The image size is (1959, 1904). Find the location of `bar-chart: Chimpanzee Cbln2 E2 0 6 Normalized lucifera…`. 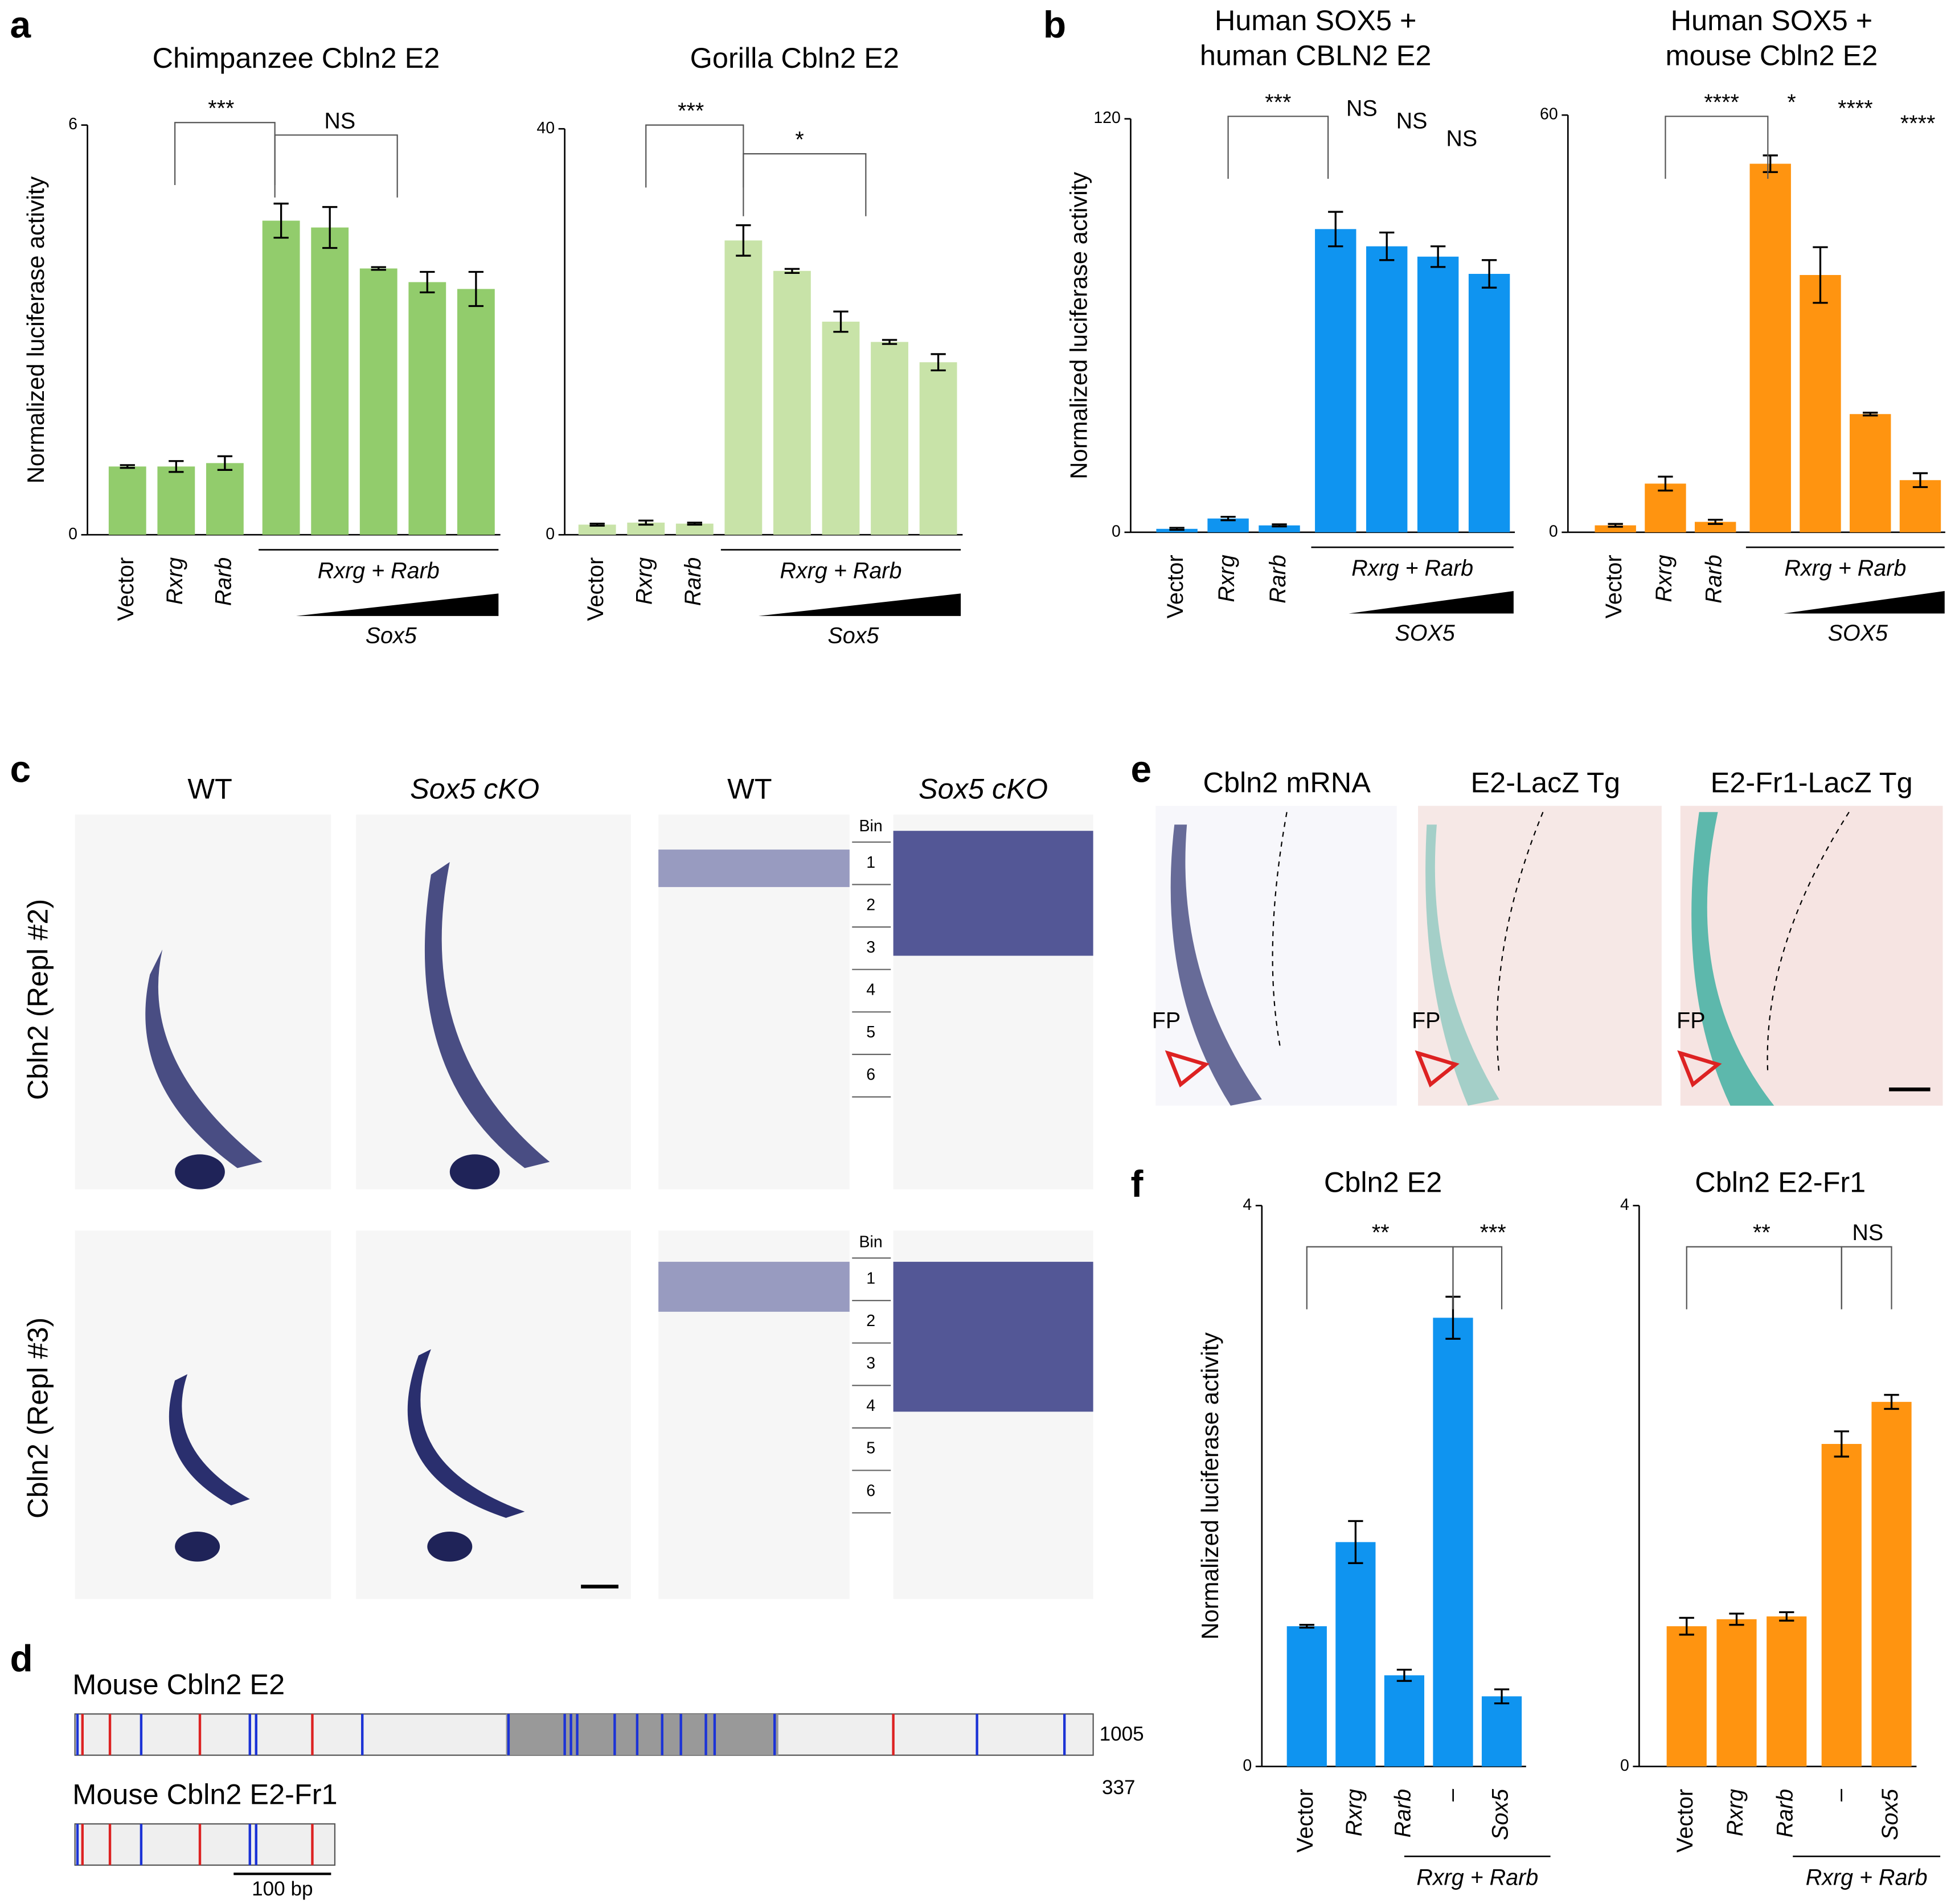

bar-chart: Chimpanzee Cbln2 E2 0 6 Normalized lucifera… is located at coordinates (261, 345).